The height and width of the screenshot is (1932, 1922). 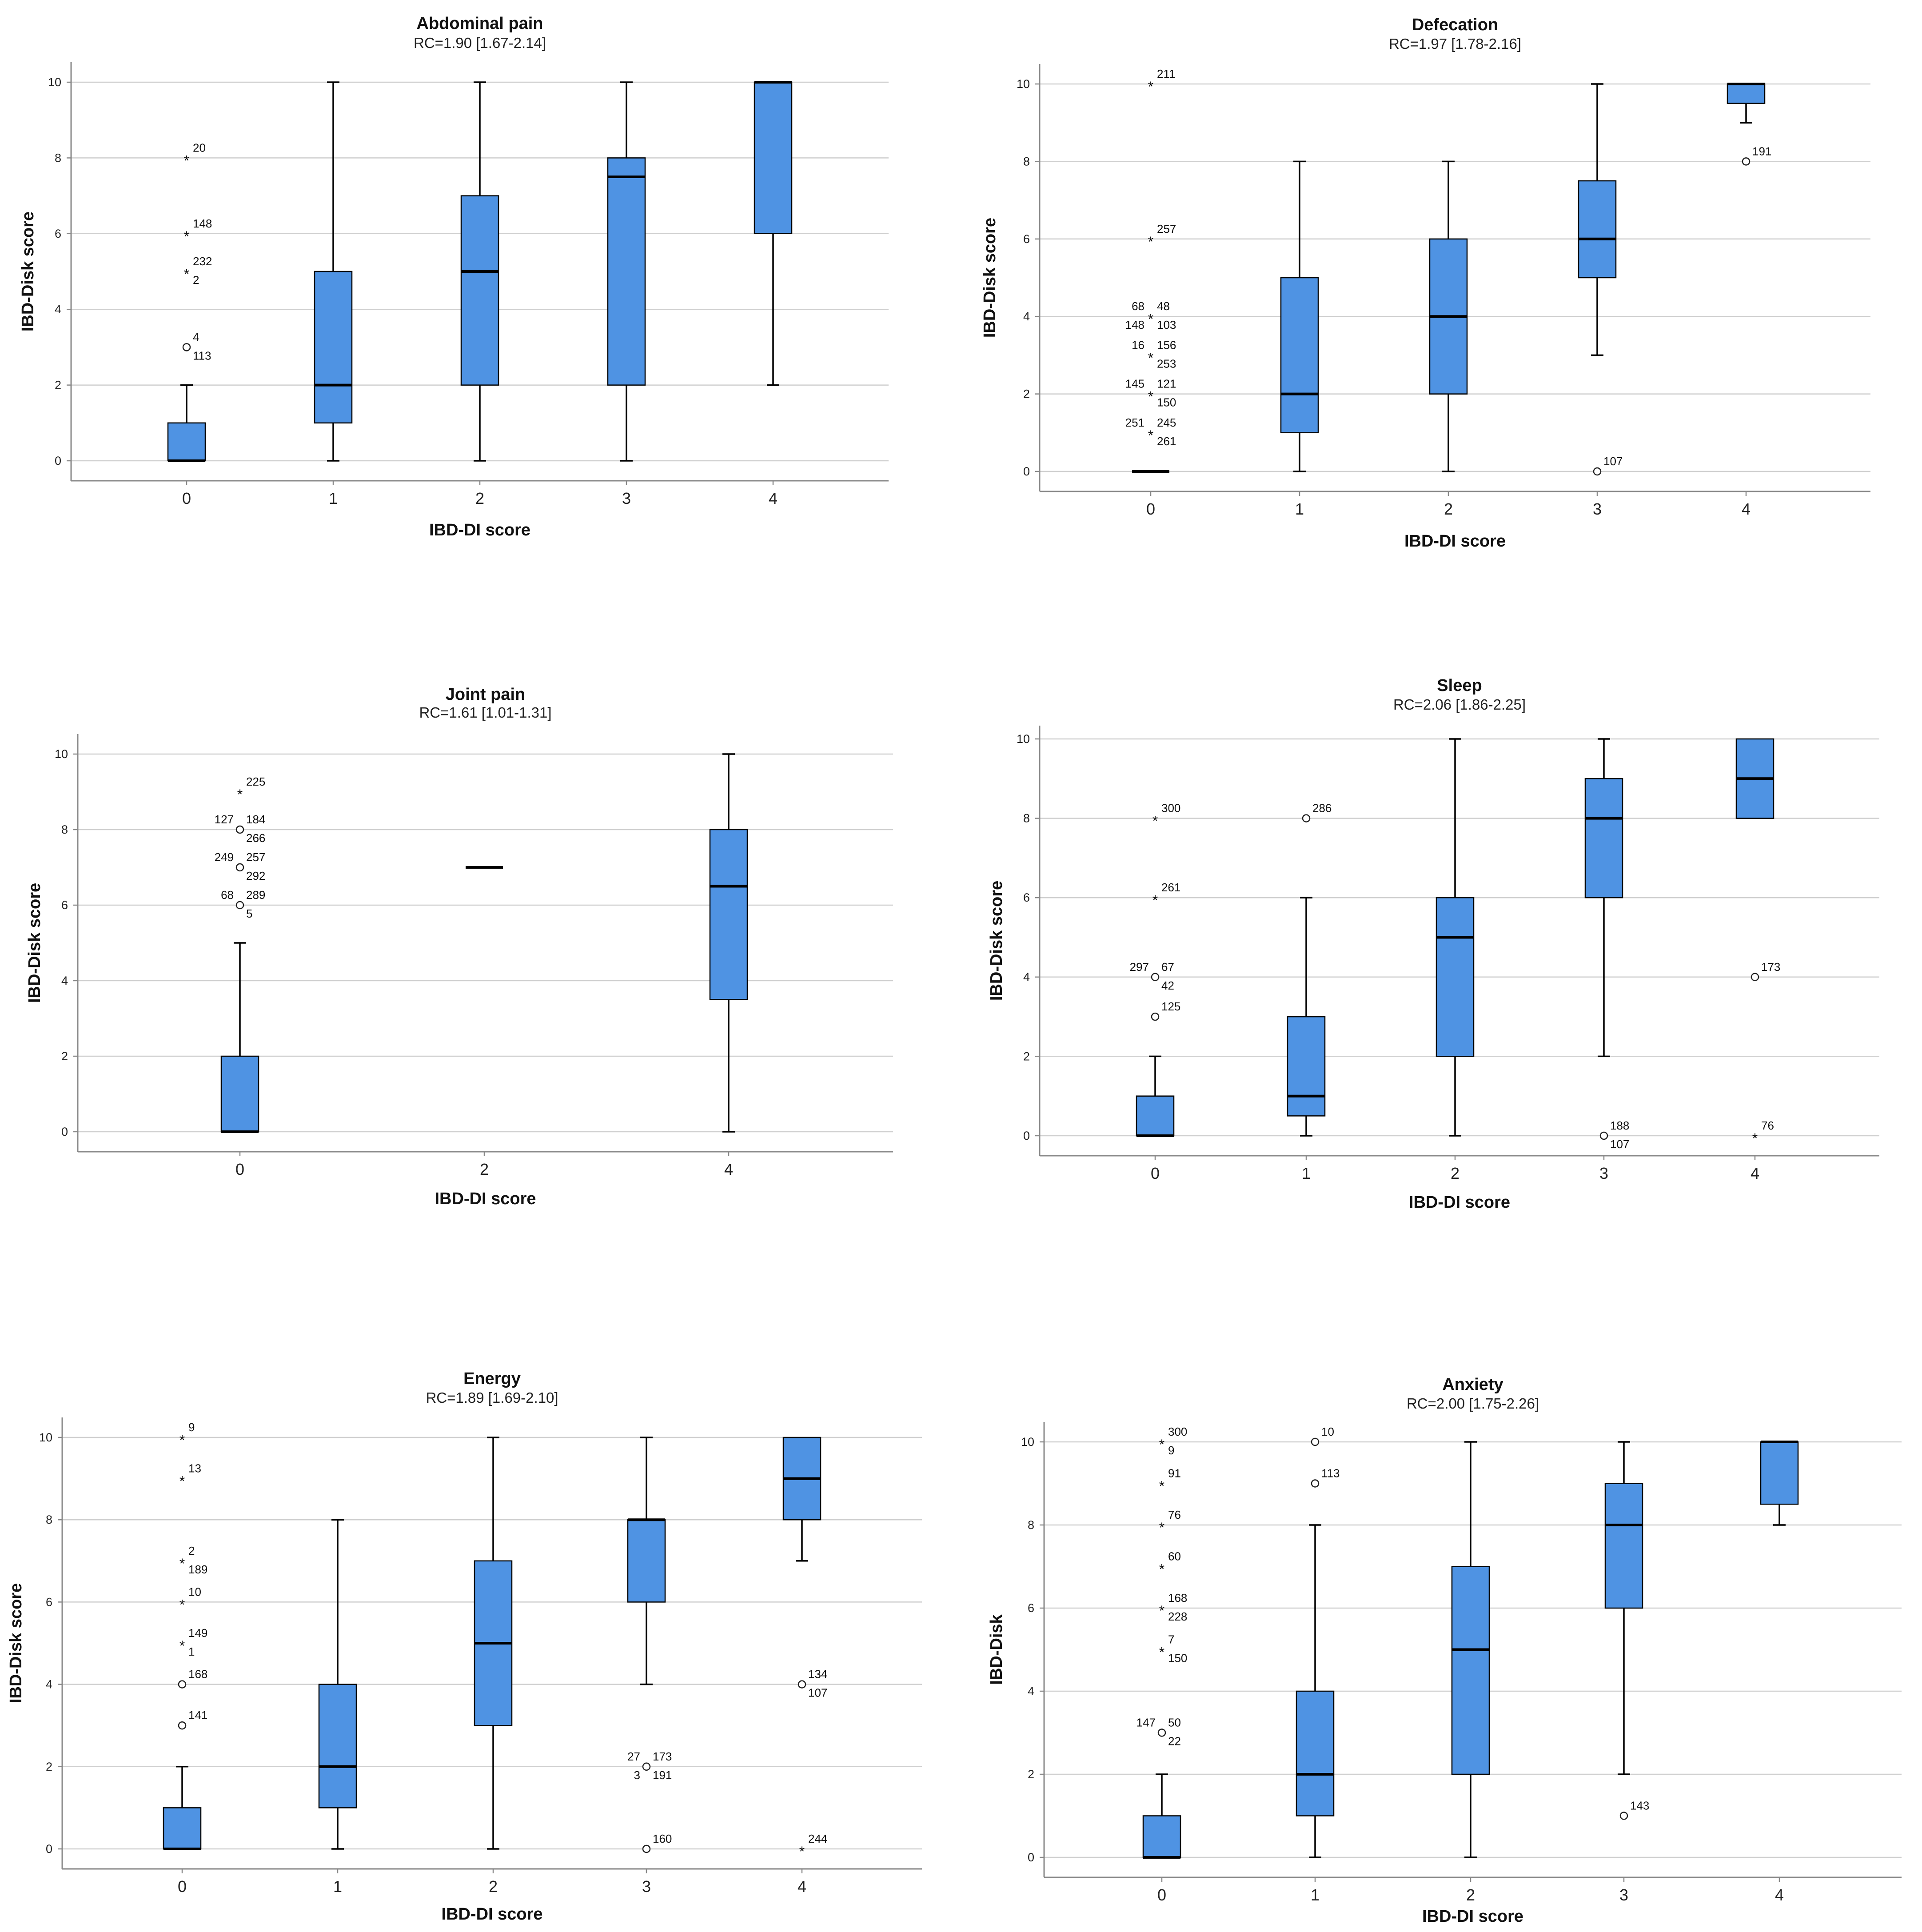 I want to click on outlier-case-label: 4, so click(x=196, y=336).